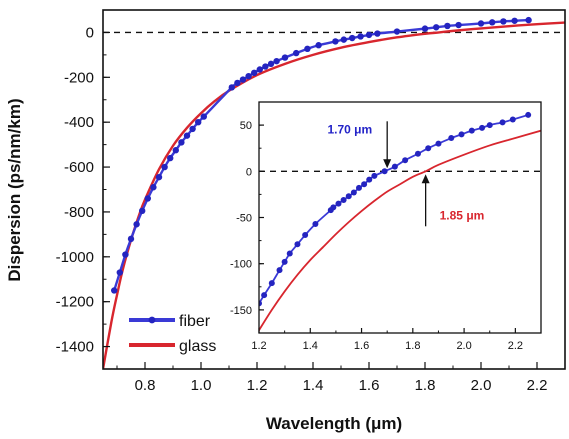  I want to click on x-axis-title: Wavelength (μm), so click(334, 423).